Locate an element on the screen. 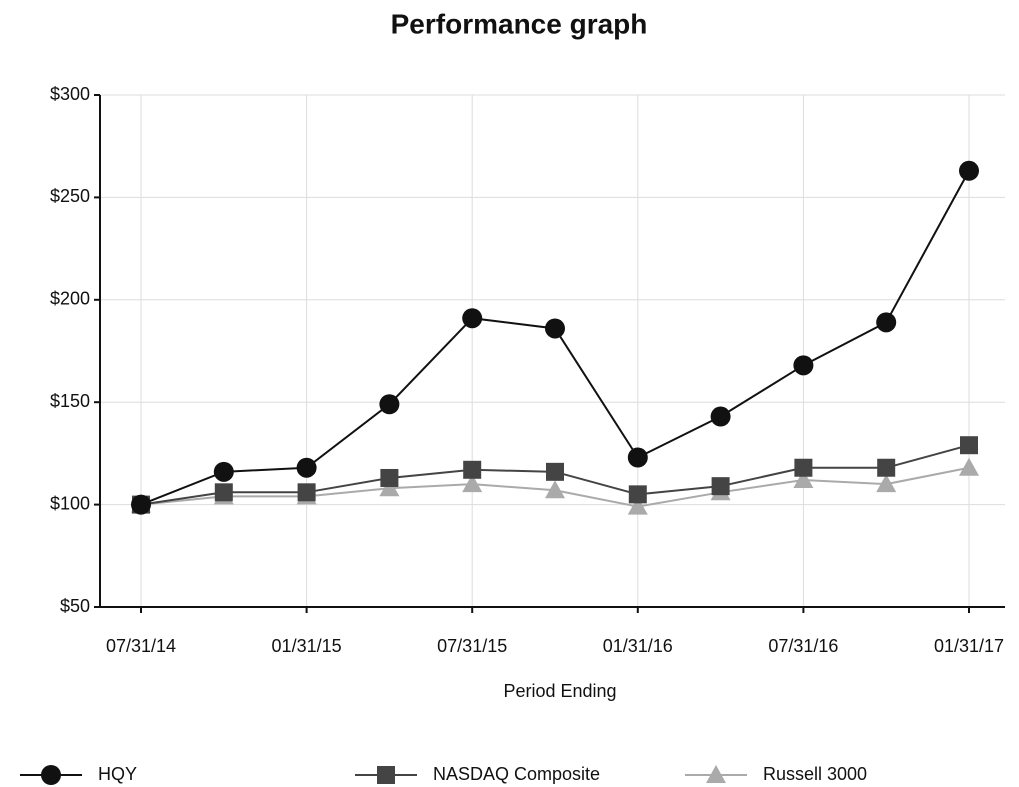 The width and height of the screenshot is (1019, 787). y-tick-label: $50 is located at coordinates (75, 606).